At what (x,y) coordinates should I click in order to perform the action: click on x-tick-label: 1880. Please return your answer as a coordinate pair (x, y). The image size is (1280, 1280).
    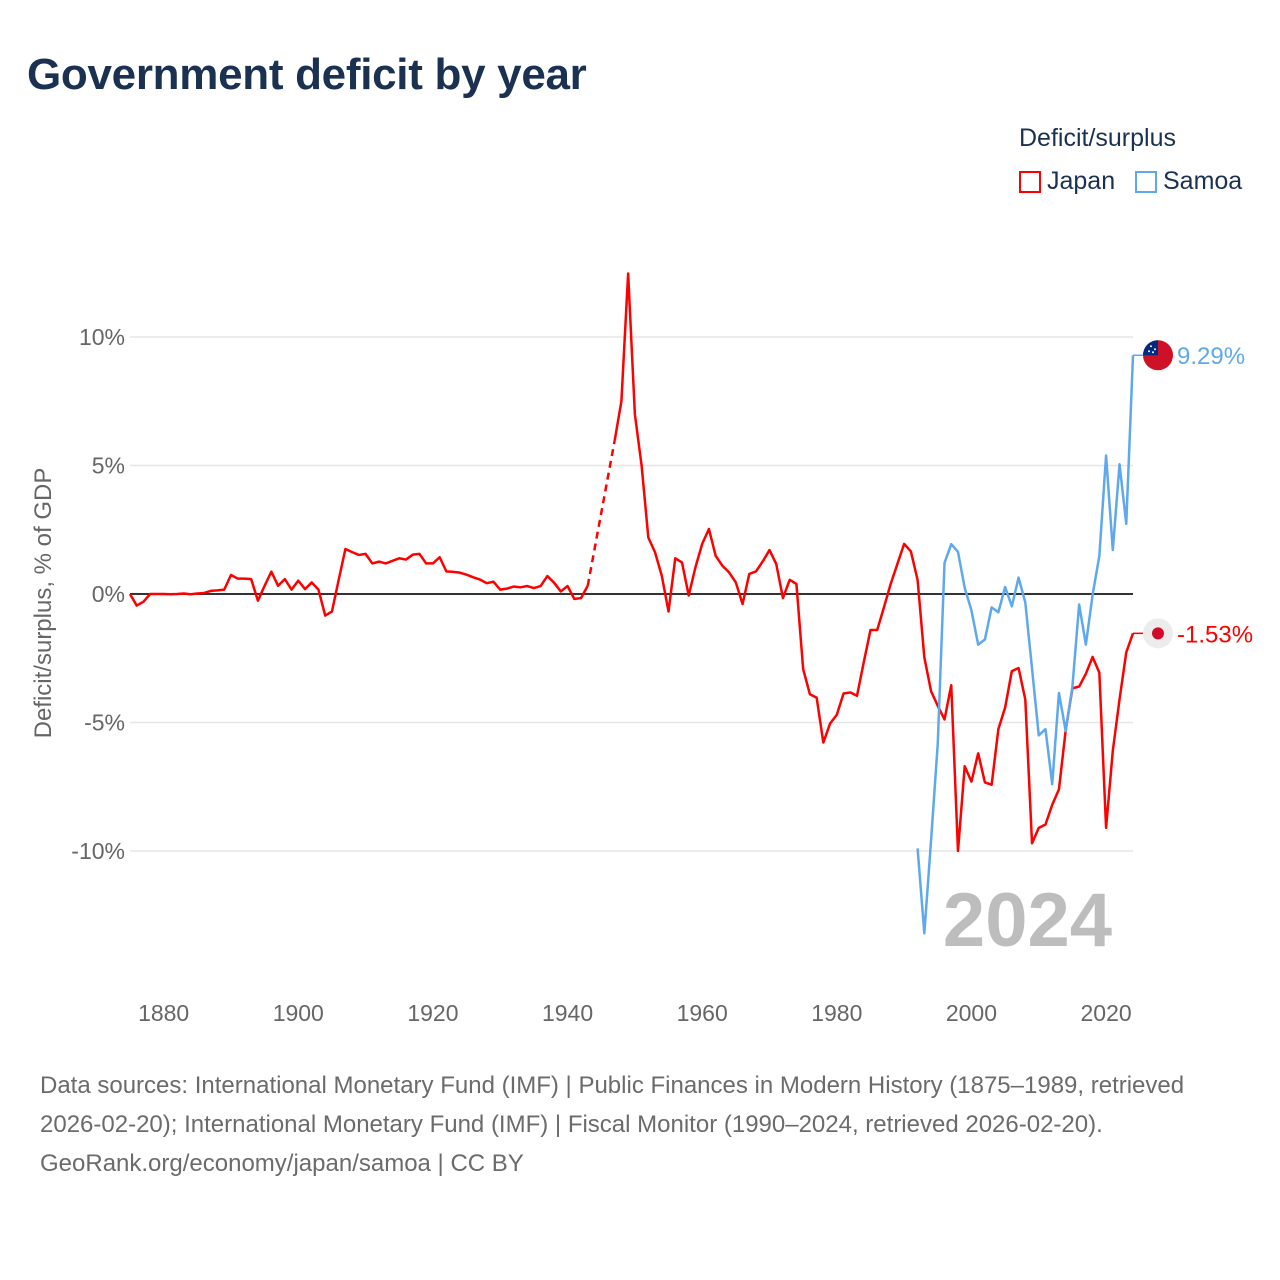
    Looking at the image, I should click on (163, 1013).